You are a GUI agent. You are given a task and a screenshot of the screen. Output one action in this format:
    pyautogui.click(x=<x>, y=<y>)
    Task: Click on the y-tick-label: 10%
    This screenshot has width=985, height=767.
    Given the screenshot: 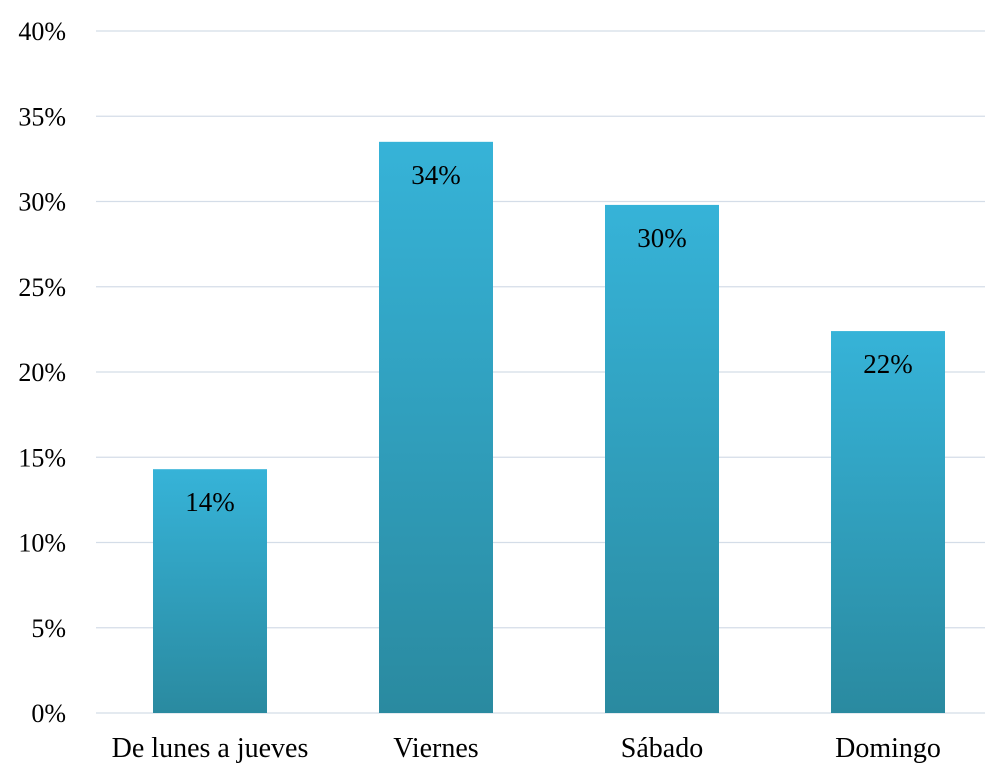 What is the action you would take?
    pyautogui.click(x=42, y=543)
    